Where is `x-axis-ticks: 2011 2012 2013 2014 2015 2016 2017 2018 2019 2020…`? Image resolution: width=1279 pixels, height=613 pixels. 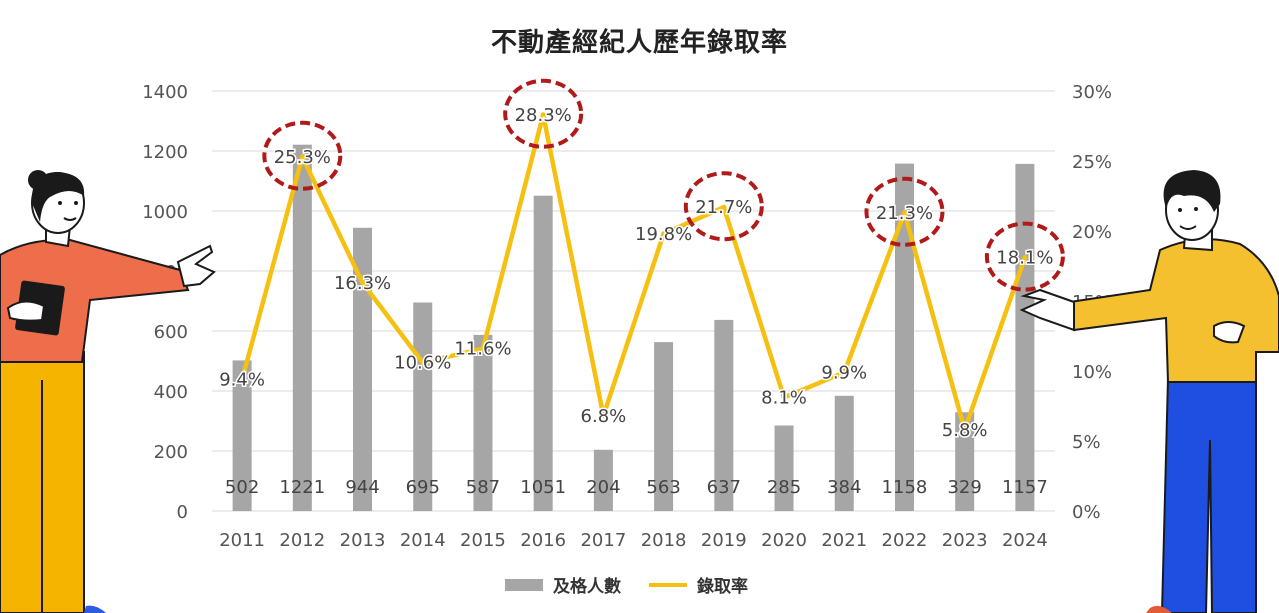 x-axis-ticks: 2011 2012 2013 2014 2015 2016 2017 2018 2019 2020… is located at coordinates (633, 540).